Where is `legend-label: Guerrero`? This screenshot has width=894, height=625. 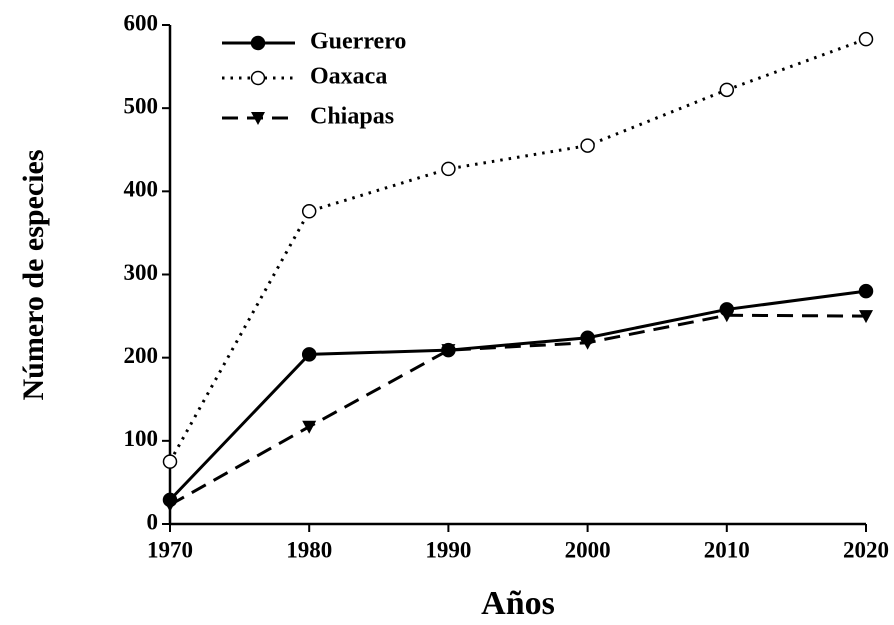 legend-label: Guerrero is located at coordinates (358, 42).